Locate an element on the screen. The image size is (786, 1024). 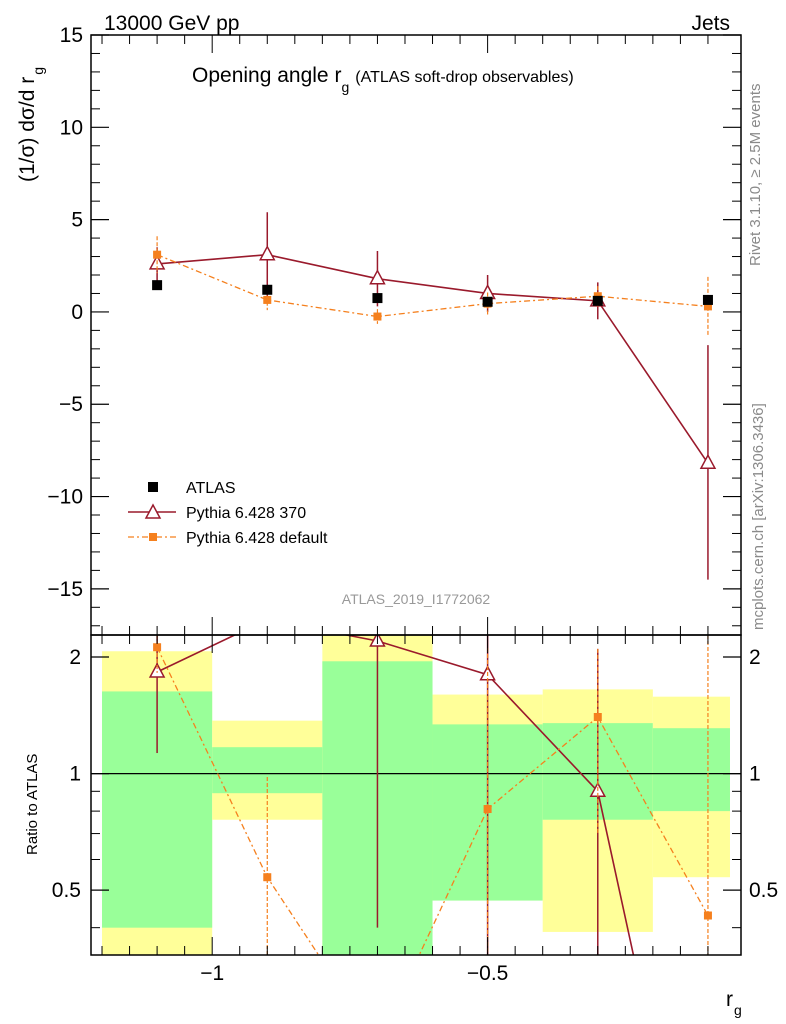
ratio-y-tick-label: 1 is located at coordinates (75, 774).